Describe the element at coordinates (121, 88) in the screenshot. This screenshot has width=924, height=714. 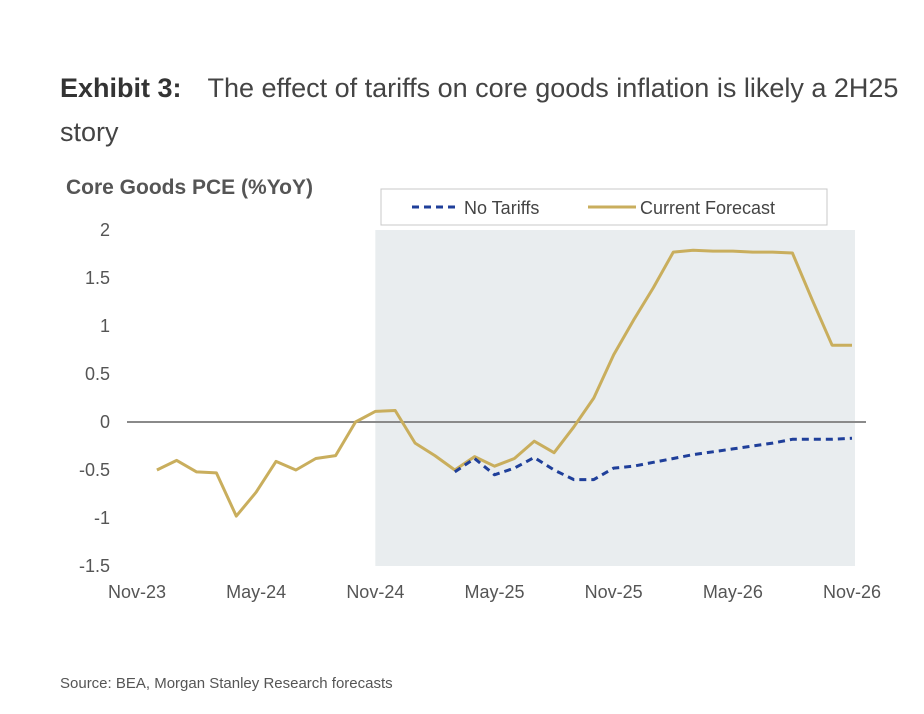
I see `exhibit-label: Exhibit 3:` at that location.